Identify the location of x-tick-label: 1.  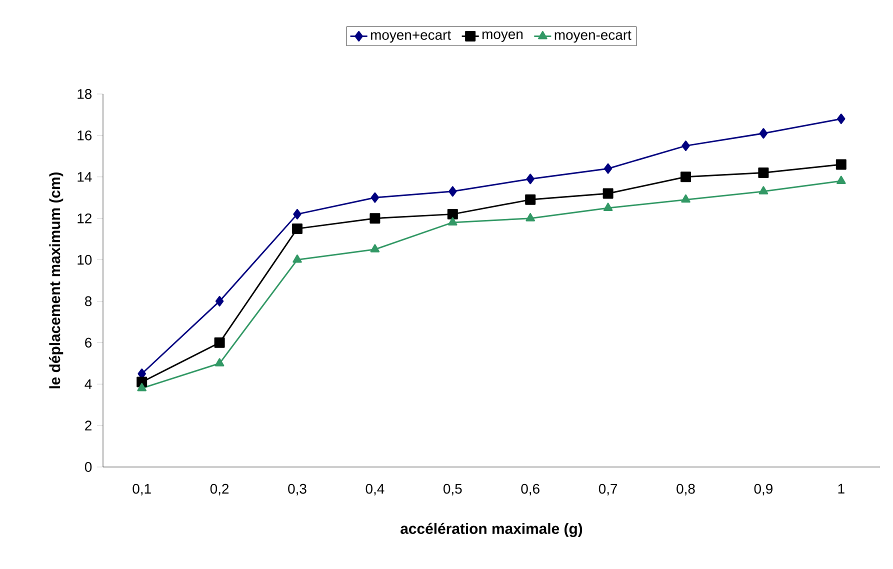
(841, 489).